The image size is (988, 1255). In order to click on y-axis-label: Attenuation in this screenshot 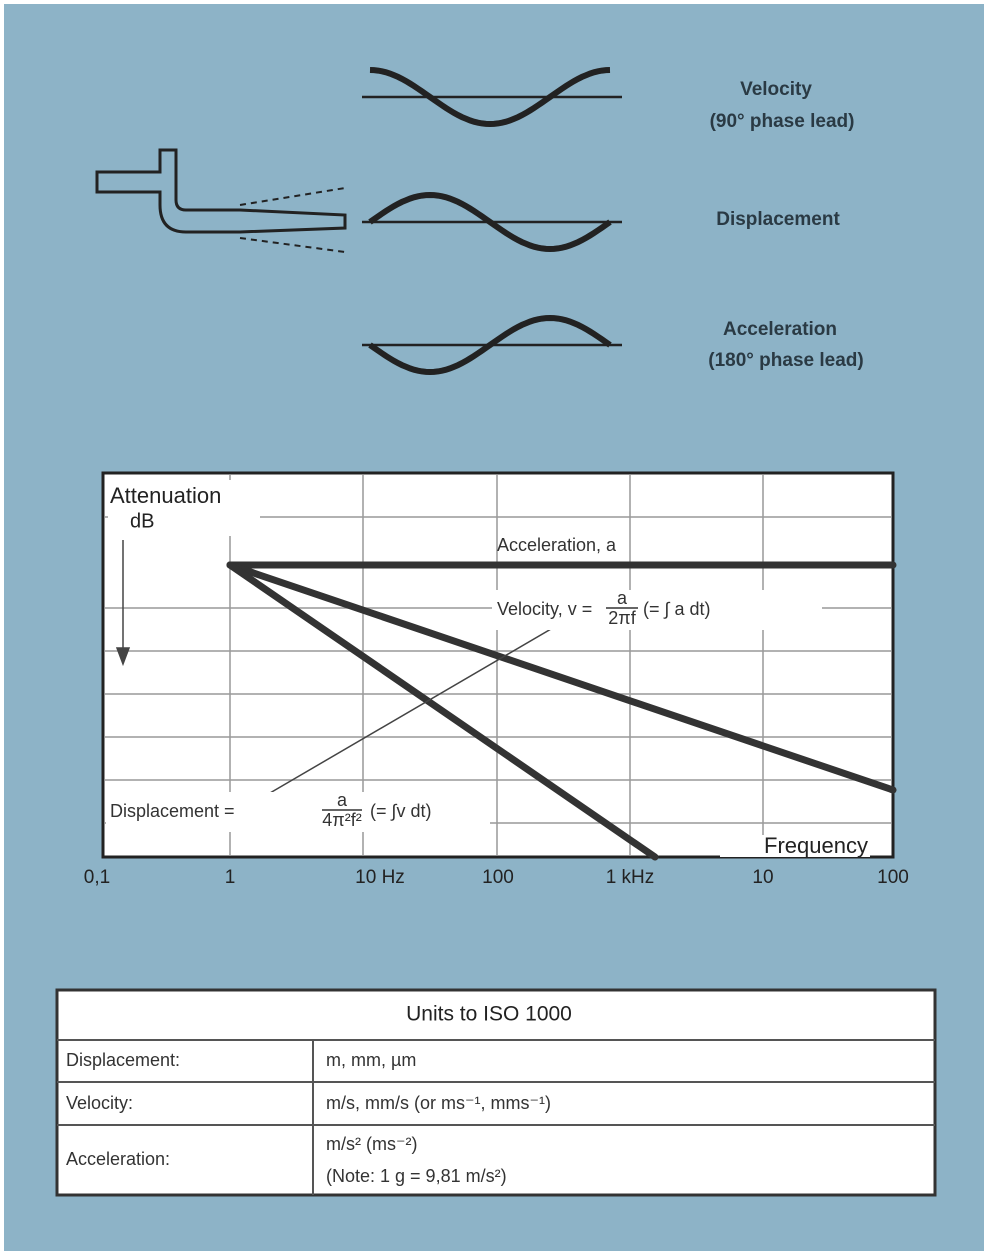, I will do `click(165, 495)`.